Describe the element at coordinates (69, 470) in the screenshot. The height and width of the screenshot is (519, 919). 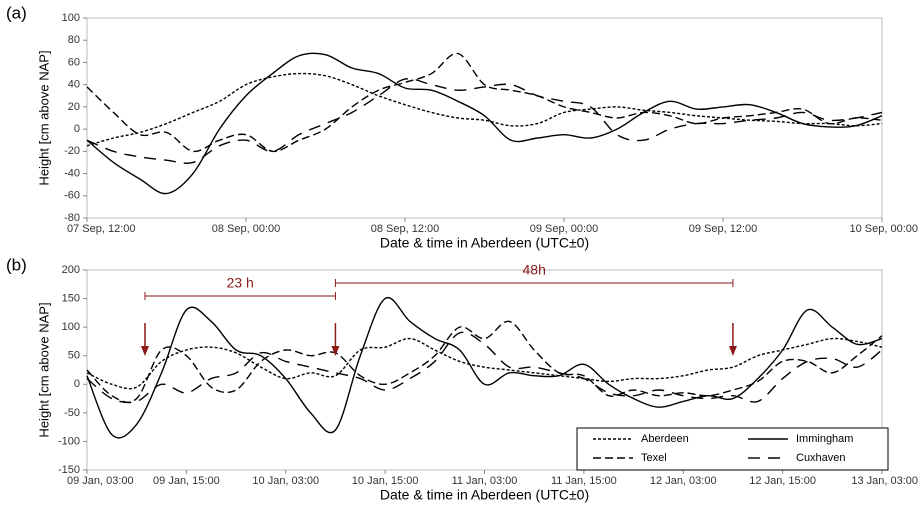
I see `y-tick-label: -150` at that location.